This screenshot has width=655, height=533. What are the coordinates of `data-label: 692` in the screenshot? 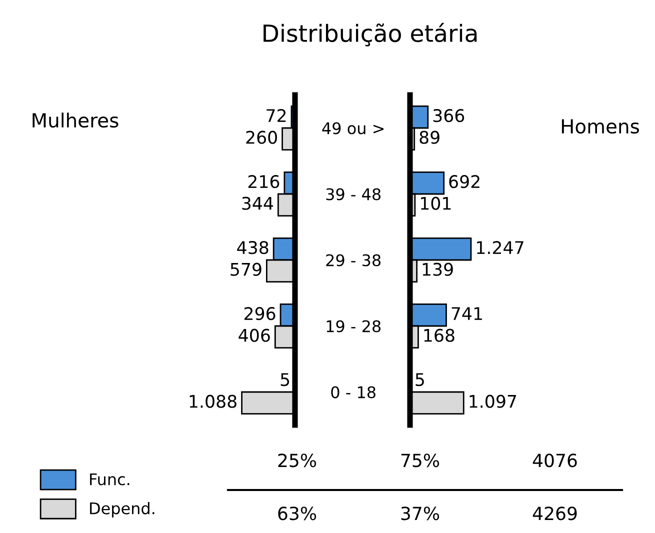 It's located at (464, 181).